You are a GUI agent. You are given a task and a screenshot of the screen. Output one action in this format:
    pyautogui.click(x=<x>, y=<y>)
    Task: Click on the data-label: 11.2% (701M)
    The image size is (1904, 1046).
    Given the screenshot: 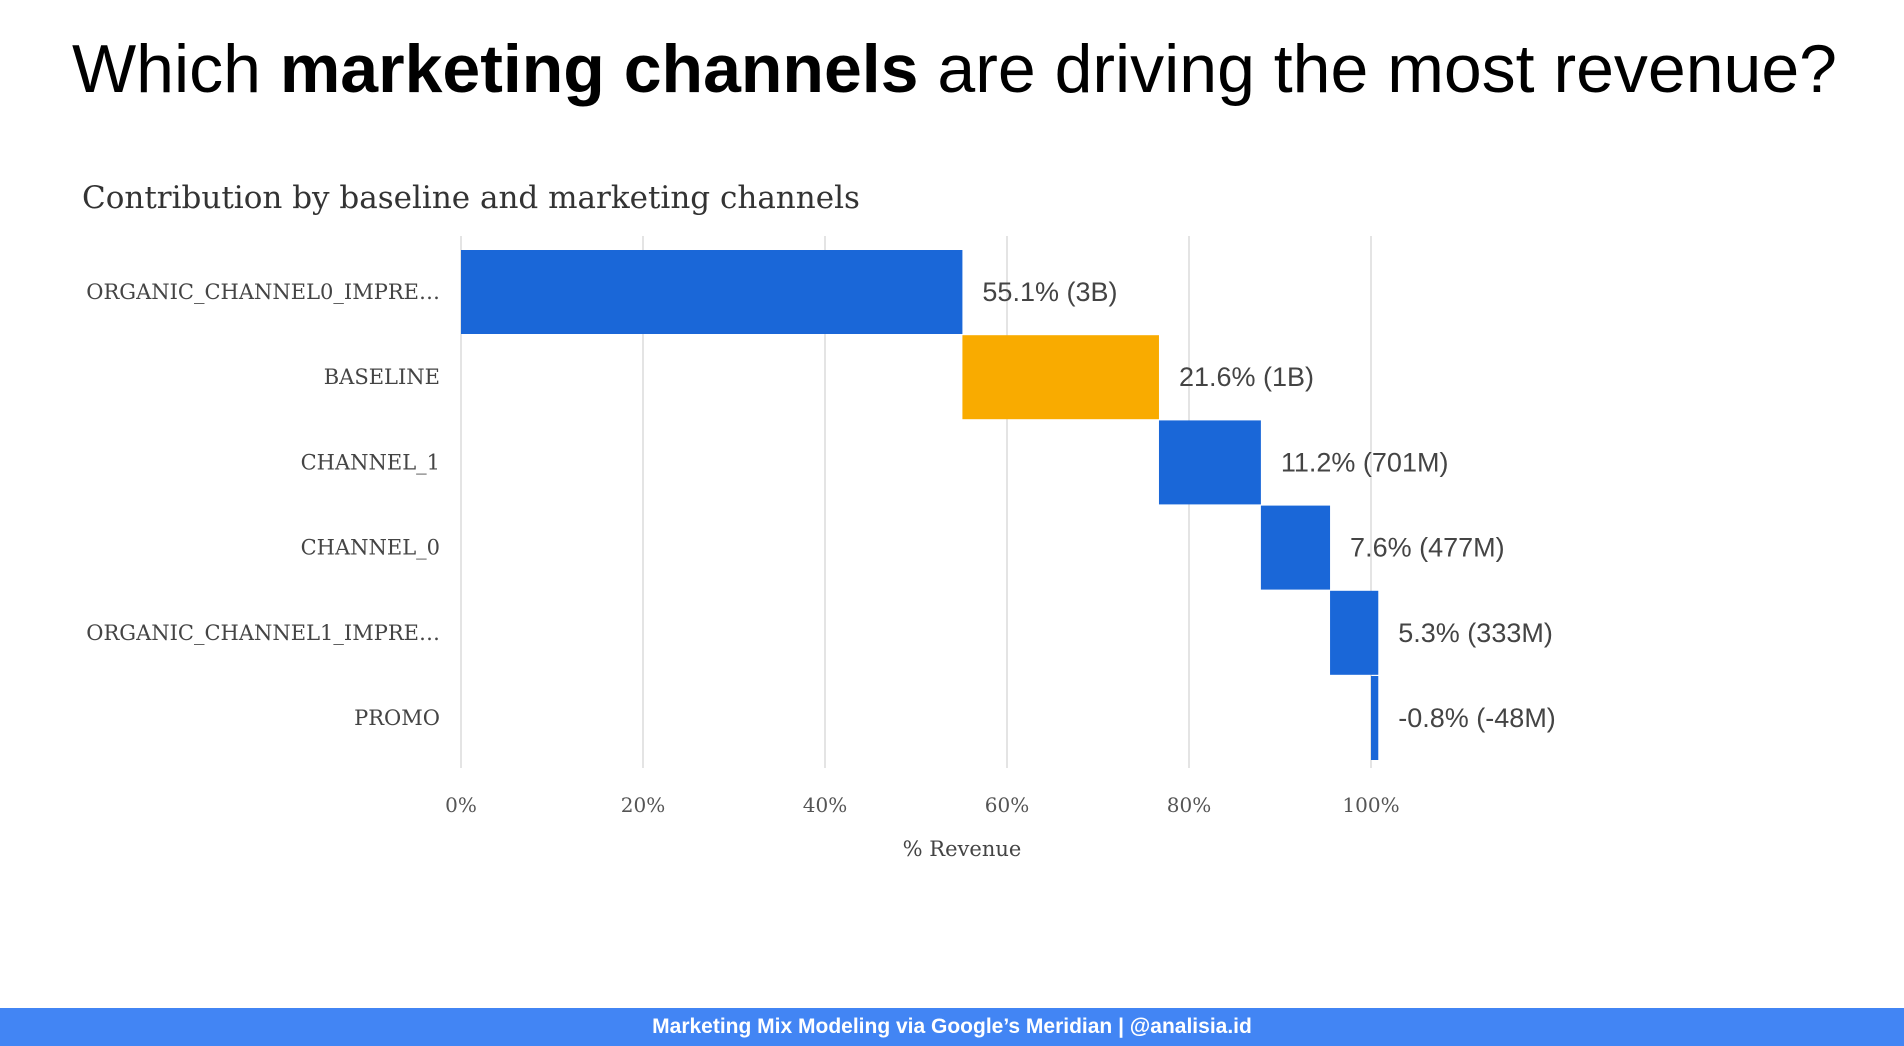 What is the action you would take?
    pyautogui.click(x=1365, y=462)
    